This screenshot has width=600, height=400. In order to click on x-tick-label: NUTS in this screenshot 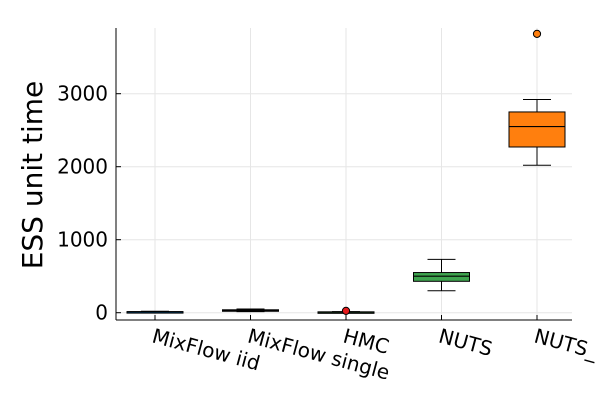, I will do `click(465, 342)`.